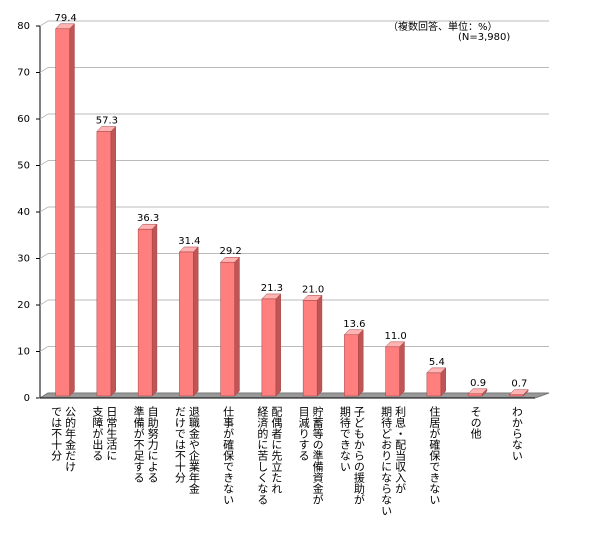 Image resolution: width=591 pixels, height=545 pixels. Describe the element at coordinates (63, 439) in the screenshot. I see `x-tick-label: 公的年金だけ では不十分` at that location.